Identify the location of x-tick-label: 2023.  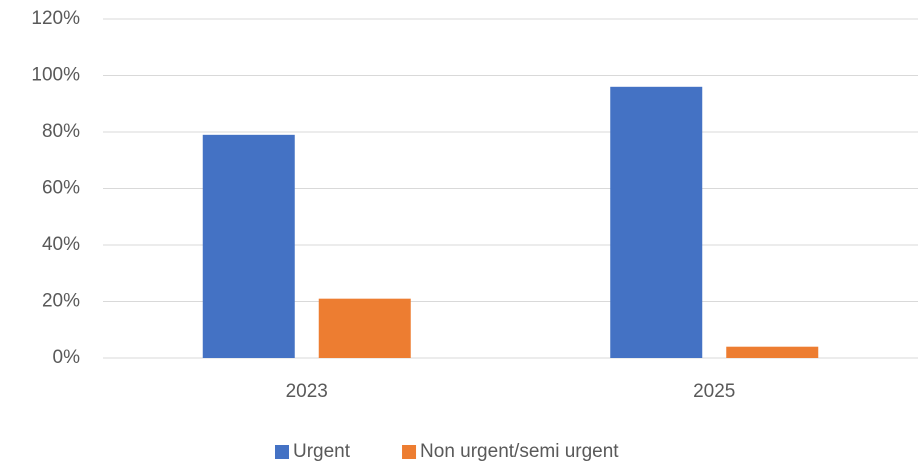
(307, 391).